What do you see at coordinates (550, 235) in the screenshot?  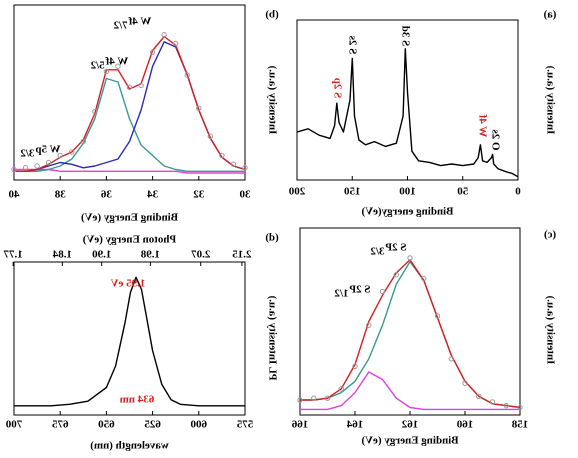 I see `panel-label: (c)` at bounding box center [550, 235].